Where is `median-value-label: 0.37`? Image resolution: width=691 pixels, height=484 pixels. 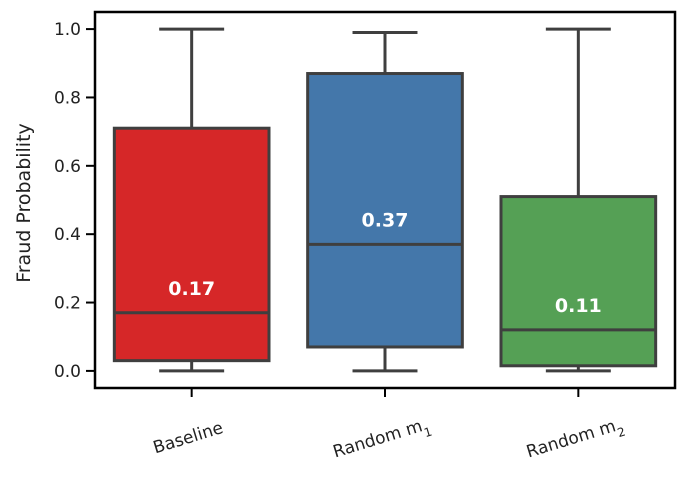 median-value-label: 0.37 is located at coordinates (385, 220).